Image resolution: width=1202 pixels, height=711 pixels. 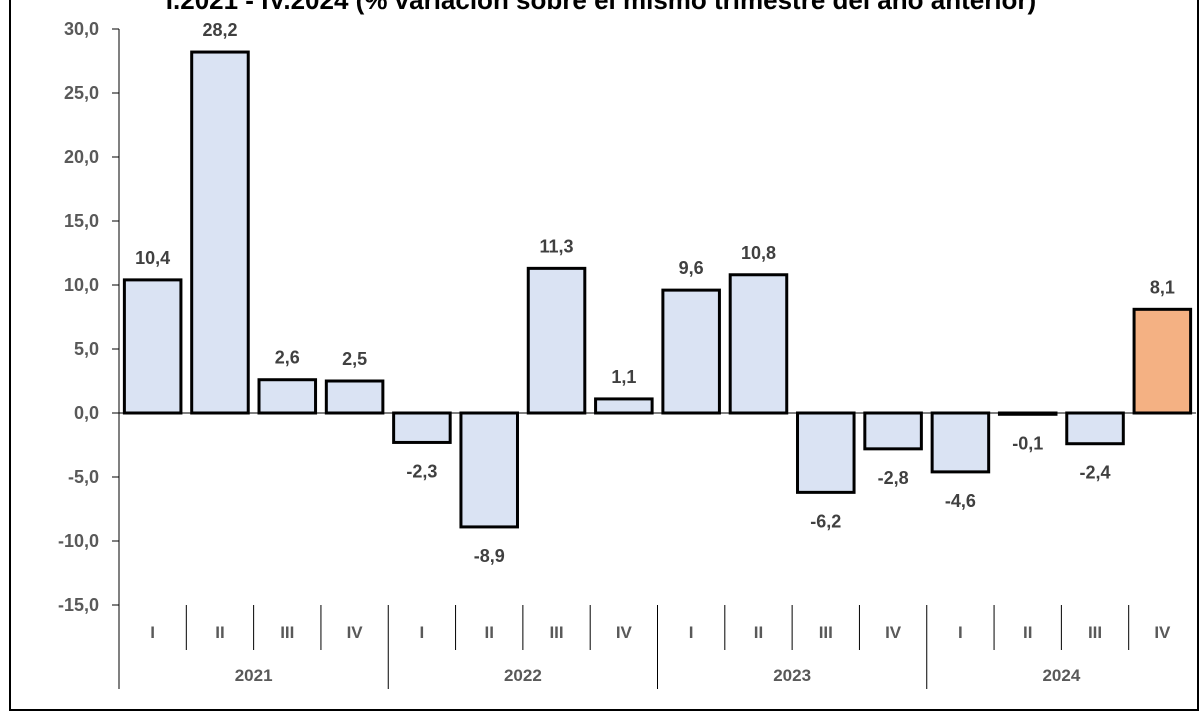 What do you see at coordinates (86, 413) in the screenshot?
I see `y-tick-label: 0,0` at bounding box center [86, 413].